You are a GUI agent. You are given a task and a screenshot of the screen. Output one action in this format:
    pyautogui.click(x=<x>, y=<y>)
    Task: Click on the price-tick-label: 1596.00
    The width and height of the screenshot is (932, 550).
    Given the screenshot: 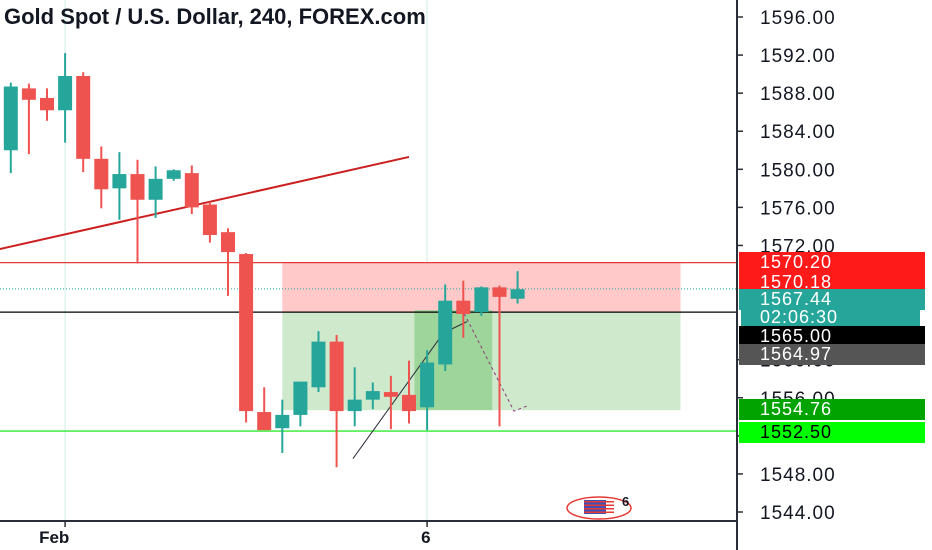 What is the action you would take?
    pyautogui.click(x=798, y=18)
    